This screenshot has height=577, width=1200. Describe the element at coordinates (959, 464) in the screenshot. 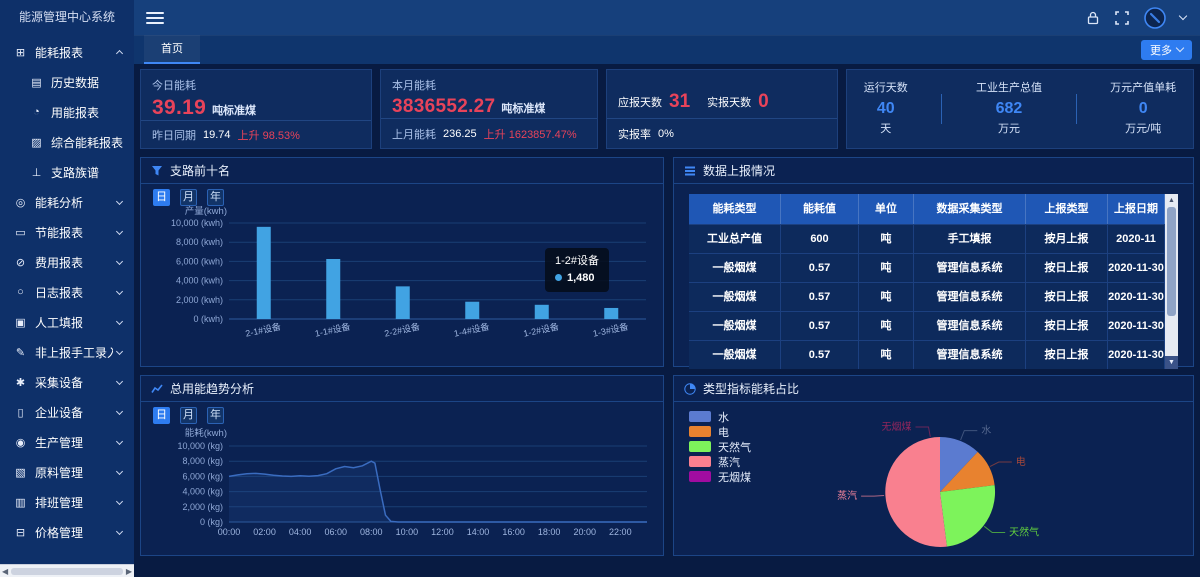

I see `pie-slice-水` at that location.